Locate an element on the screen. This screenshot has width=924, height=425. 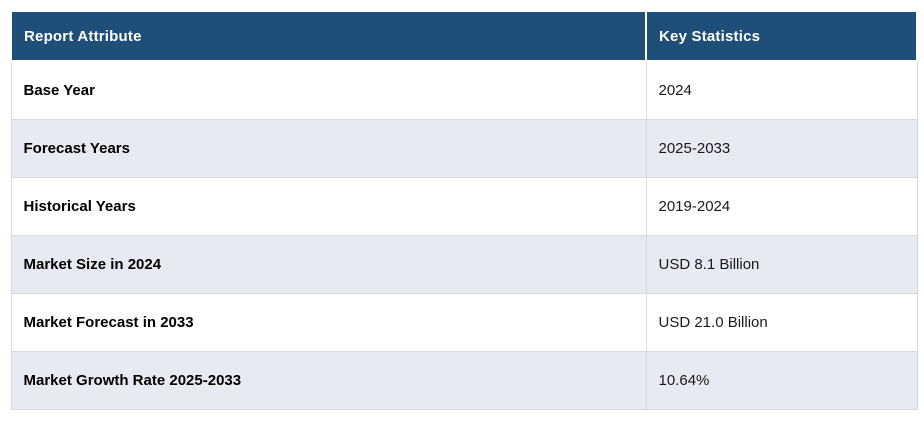
table-row: Market Forecast in 2033 USD 21.0 Billion is located at coordinates (464, 322).